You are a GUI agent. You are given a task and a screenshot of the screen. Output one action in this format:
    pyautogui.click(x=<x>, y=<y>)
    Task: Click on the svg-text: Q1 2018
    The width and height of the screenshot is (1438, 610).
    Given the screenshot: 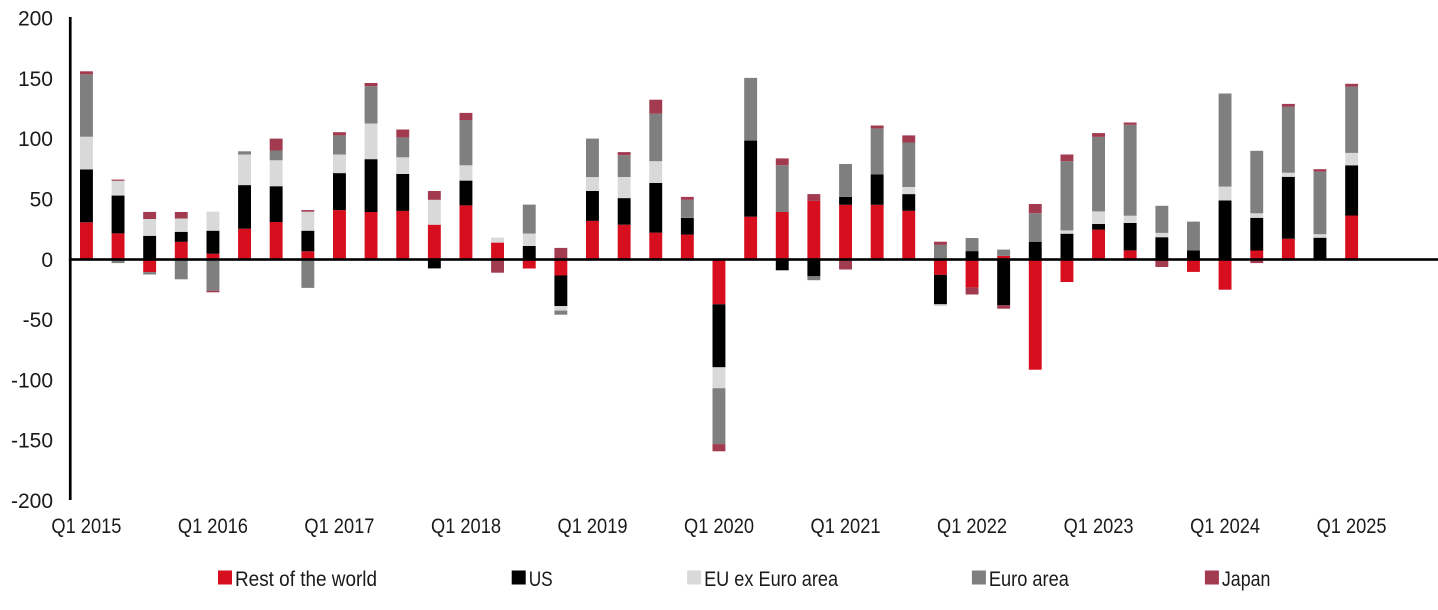 What is the action you would take?
    pyautogui.click(x=466, y=526)
    